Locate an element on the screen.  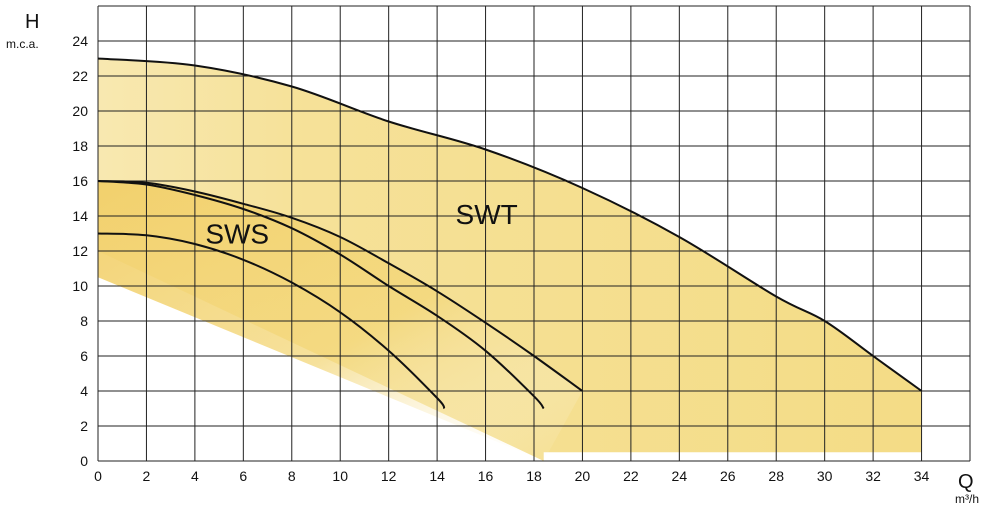
y-tick-label: 4 is located at coordinates (84, 391).